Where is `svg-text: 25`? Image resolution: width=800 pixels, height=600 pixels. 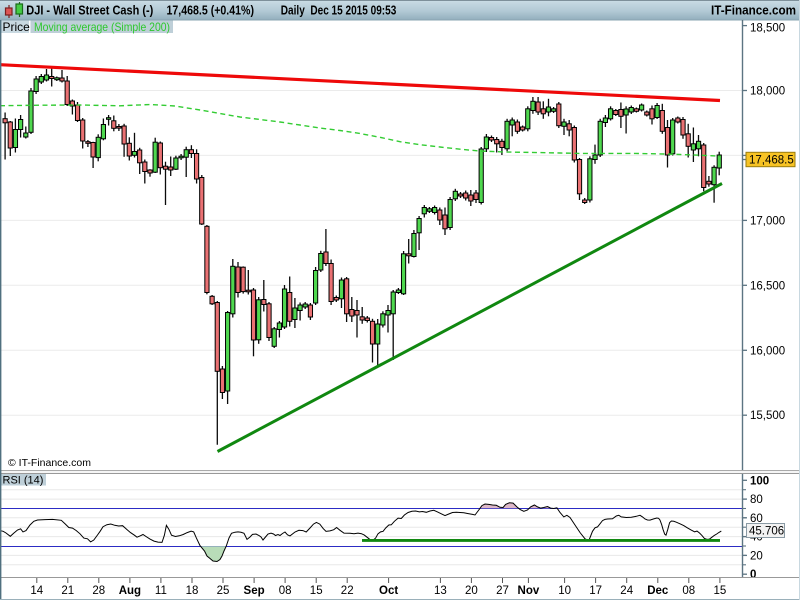
svg-text: 25 is located at coordinates (223, 591).